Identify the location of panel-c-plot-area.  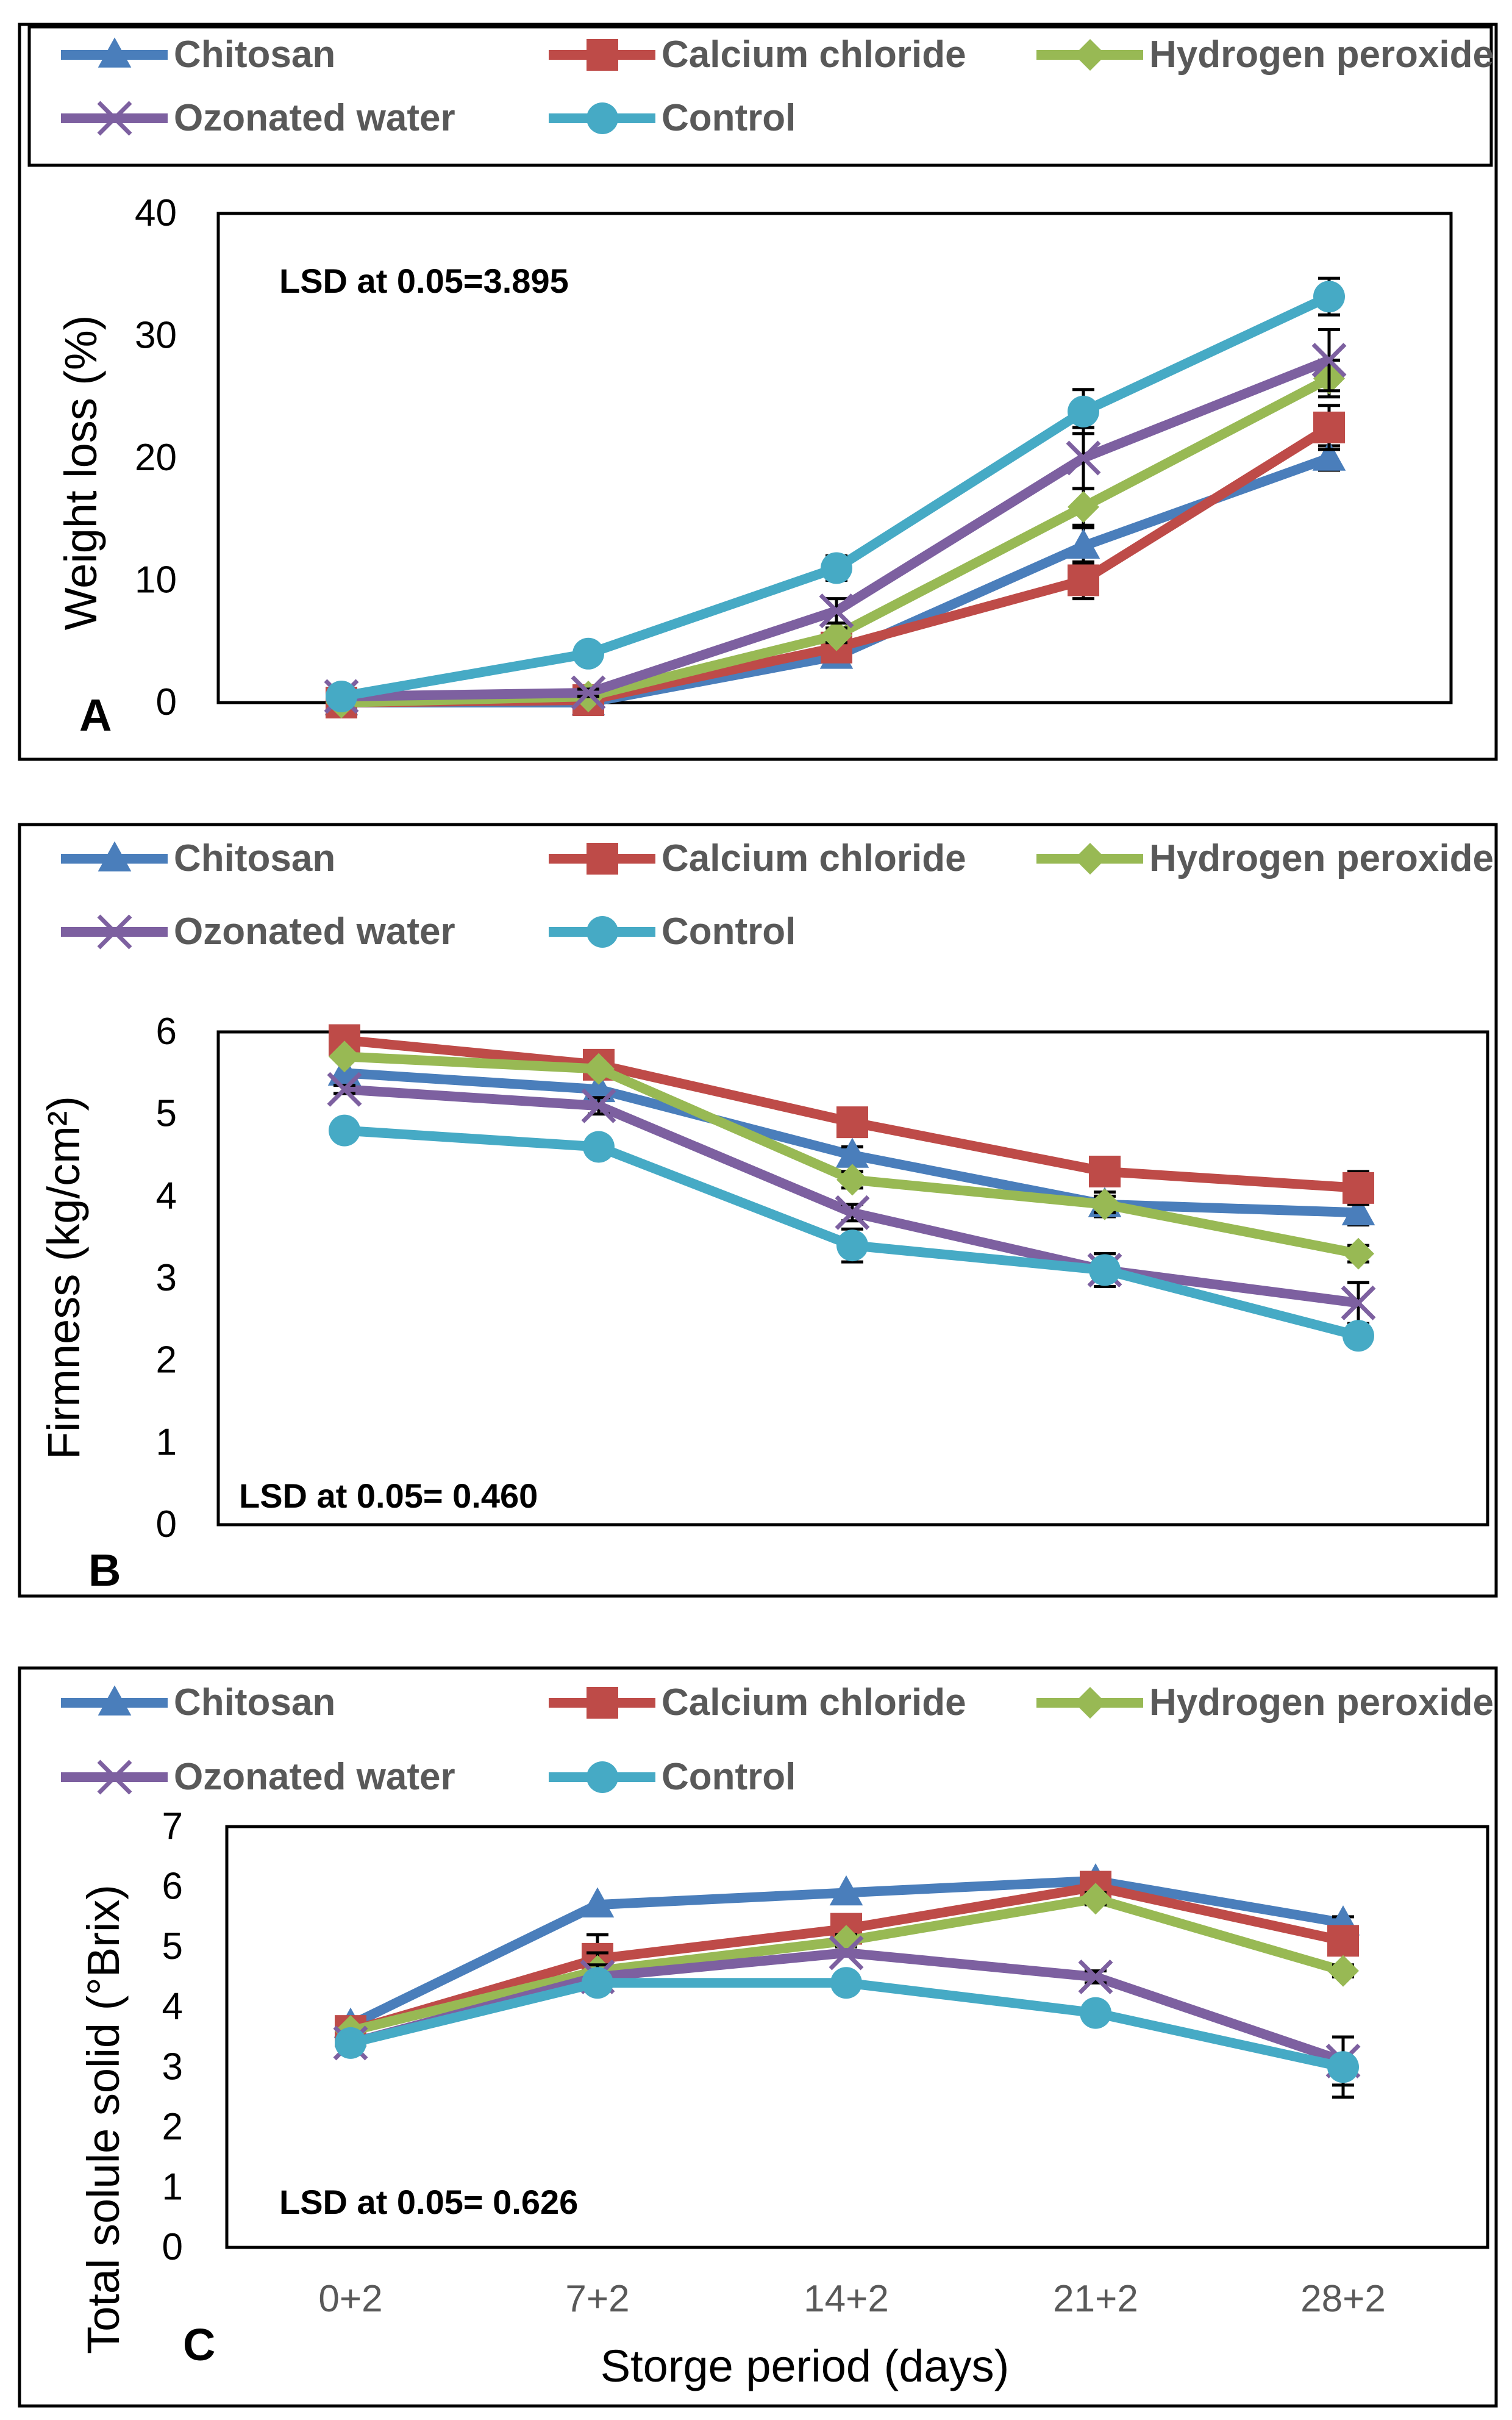
(857, 2037).